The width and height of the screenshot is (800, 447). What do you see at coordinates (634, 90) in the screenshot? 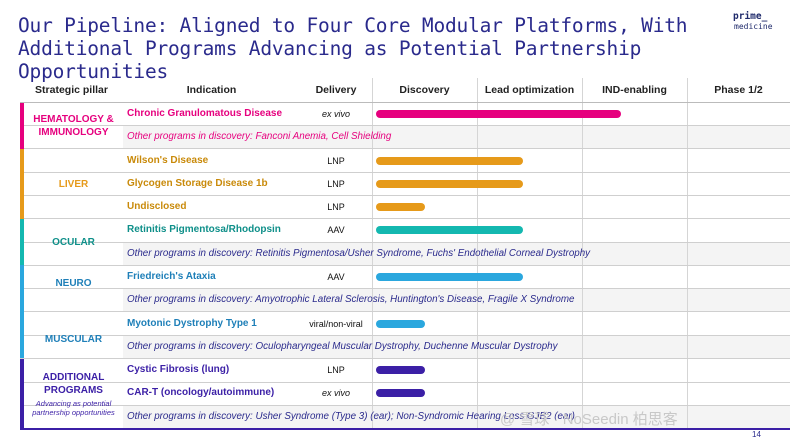
I see `header-ind-enabling: IND-enabling` at bounding box center [634, 90].